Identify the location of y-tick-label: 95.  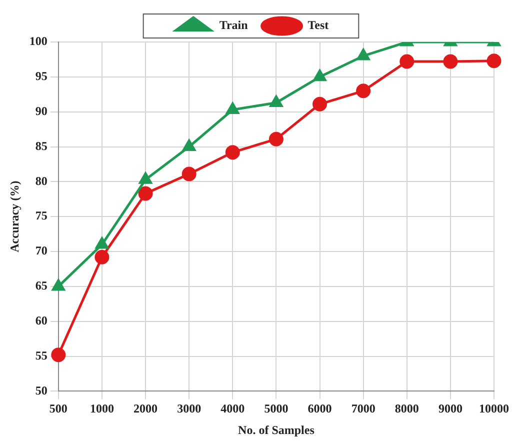
(41, 76).